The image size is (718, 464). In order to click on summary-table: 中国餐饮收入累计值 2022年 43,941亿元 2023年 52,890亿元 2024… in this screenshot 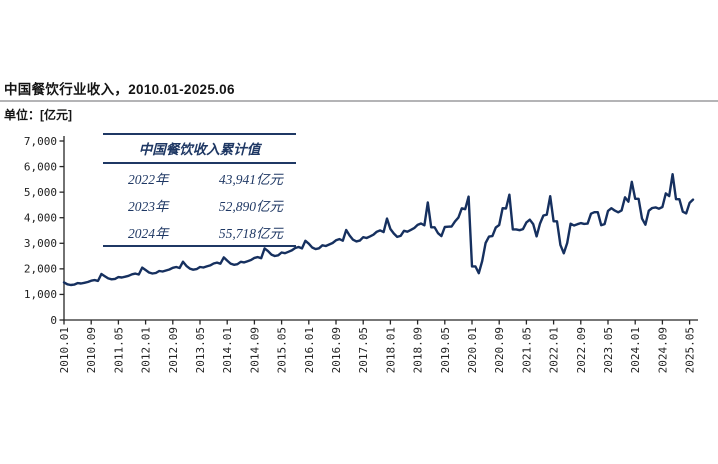, I will do `click(199, 190)`.